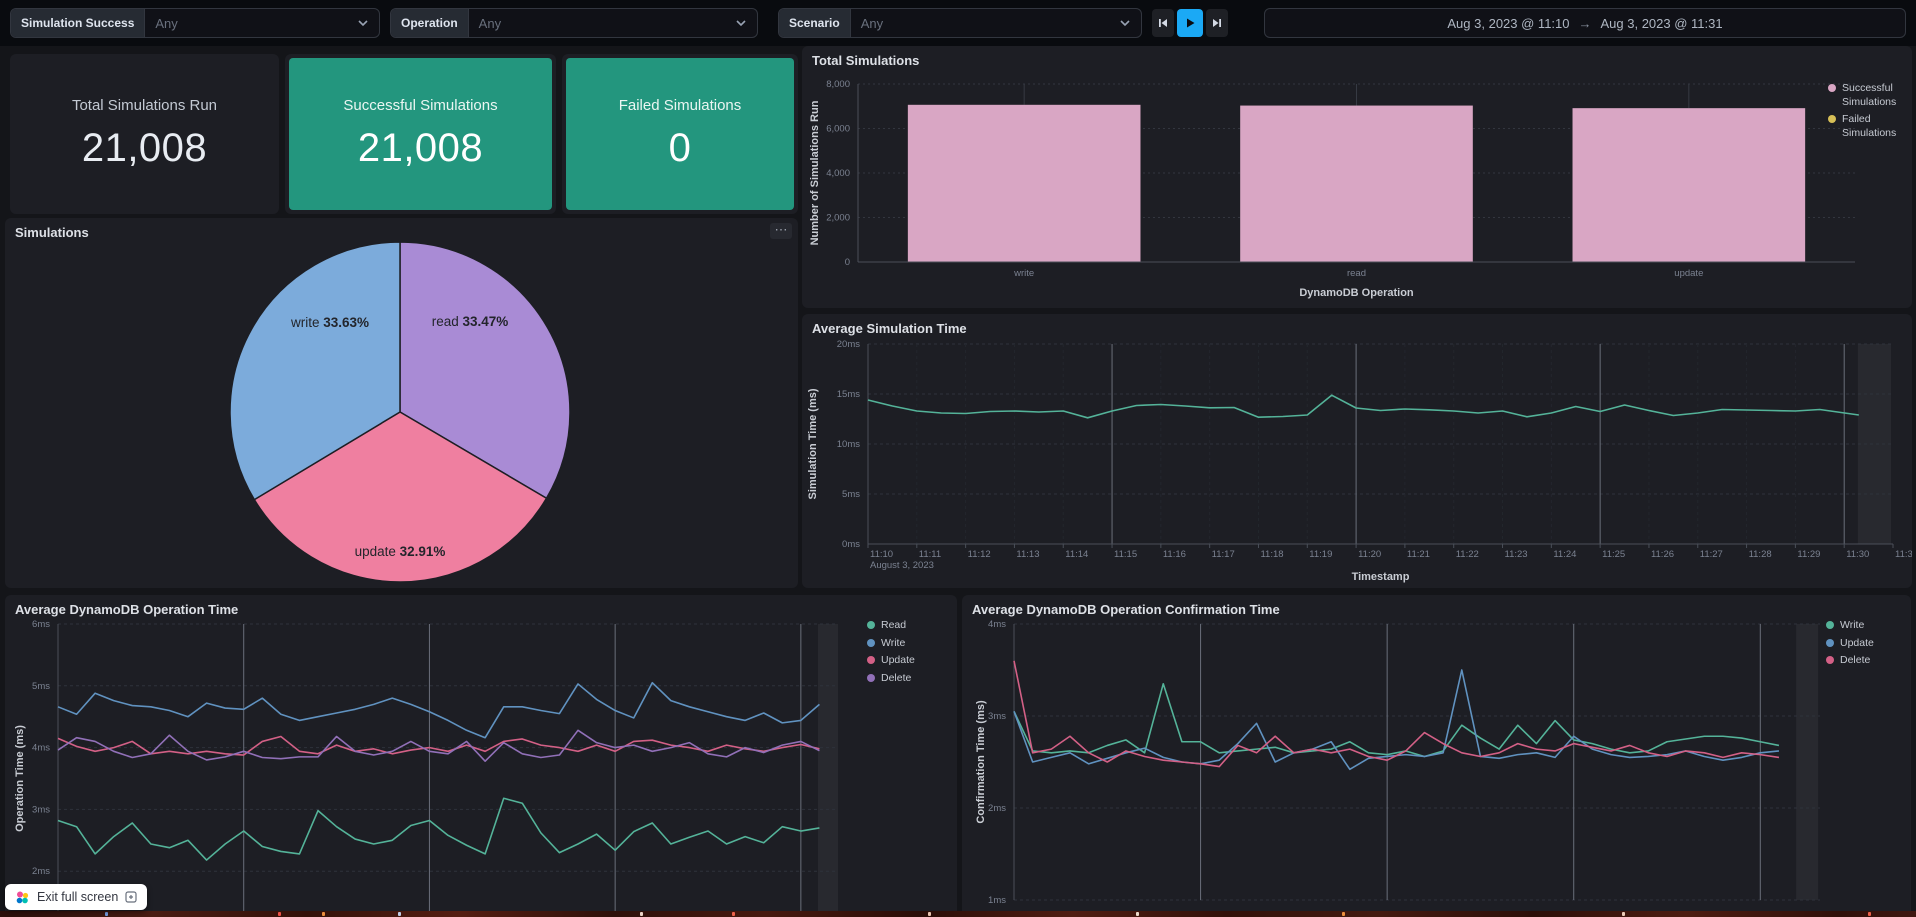  What do you see at coordinates (20, 778) in the screenshot?
I see `svg-text: Operation Time (ms)` at bounding box center [20, 778].